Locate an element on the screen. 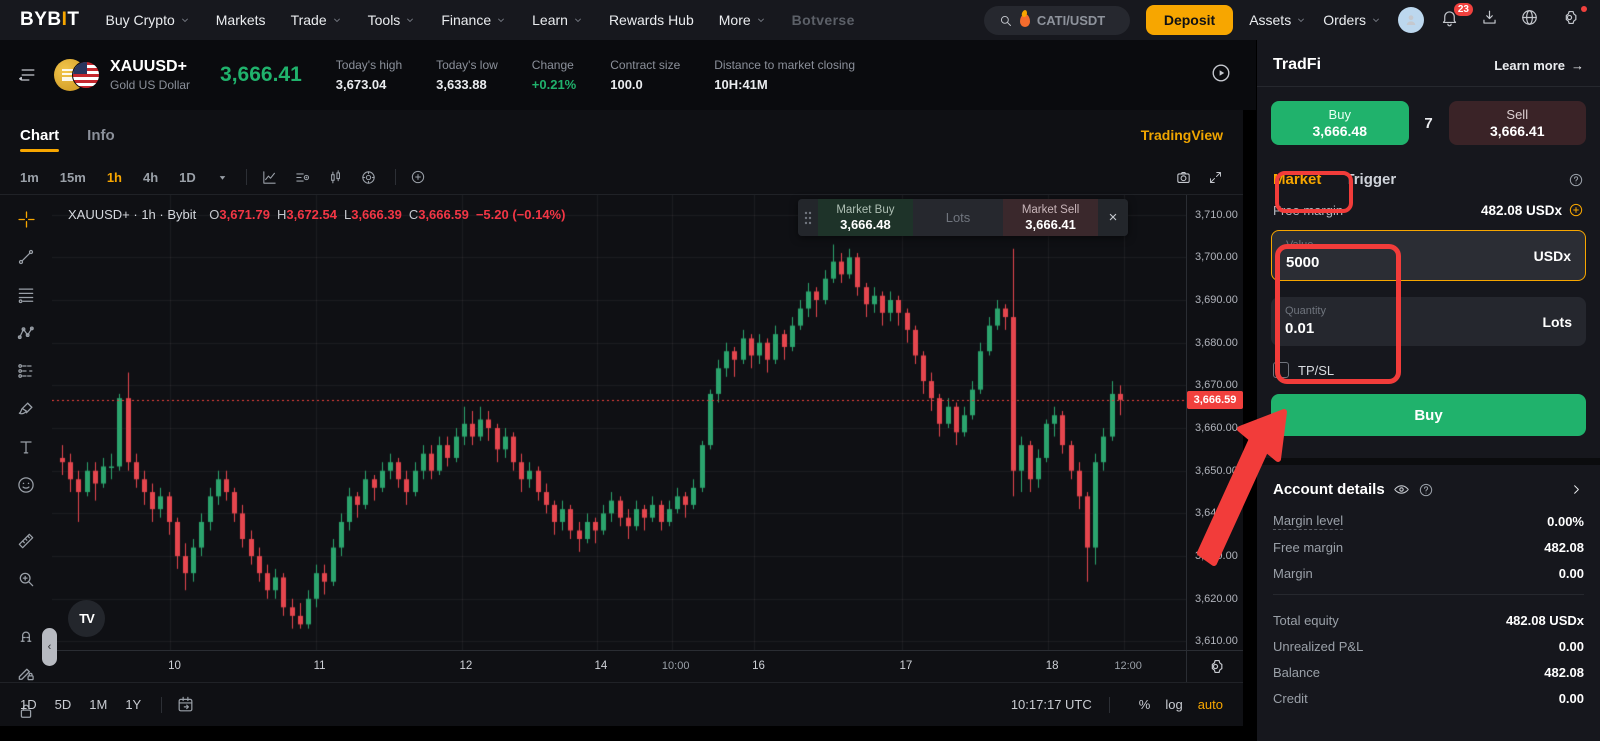 This screenshot has height=741, width=1600. range-5d: 5D is located at coordinates (63, 704).